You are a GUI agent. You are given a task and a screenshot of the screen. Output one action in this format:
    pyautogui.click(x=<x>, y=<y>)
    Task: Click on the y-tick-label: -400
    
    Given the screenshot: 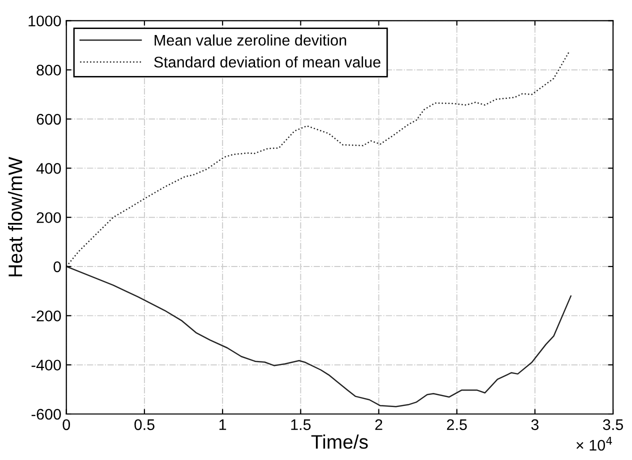 What is the action you would take?
    pyautogui.click(x=46, y=365)
    